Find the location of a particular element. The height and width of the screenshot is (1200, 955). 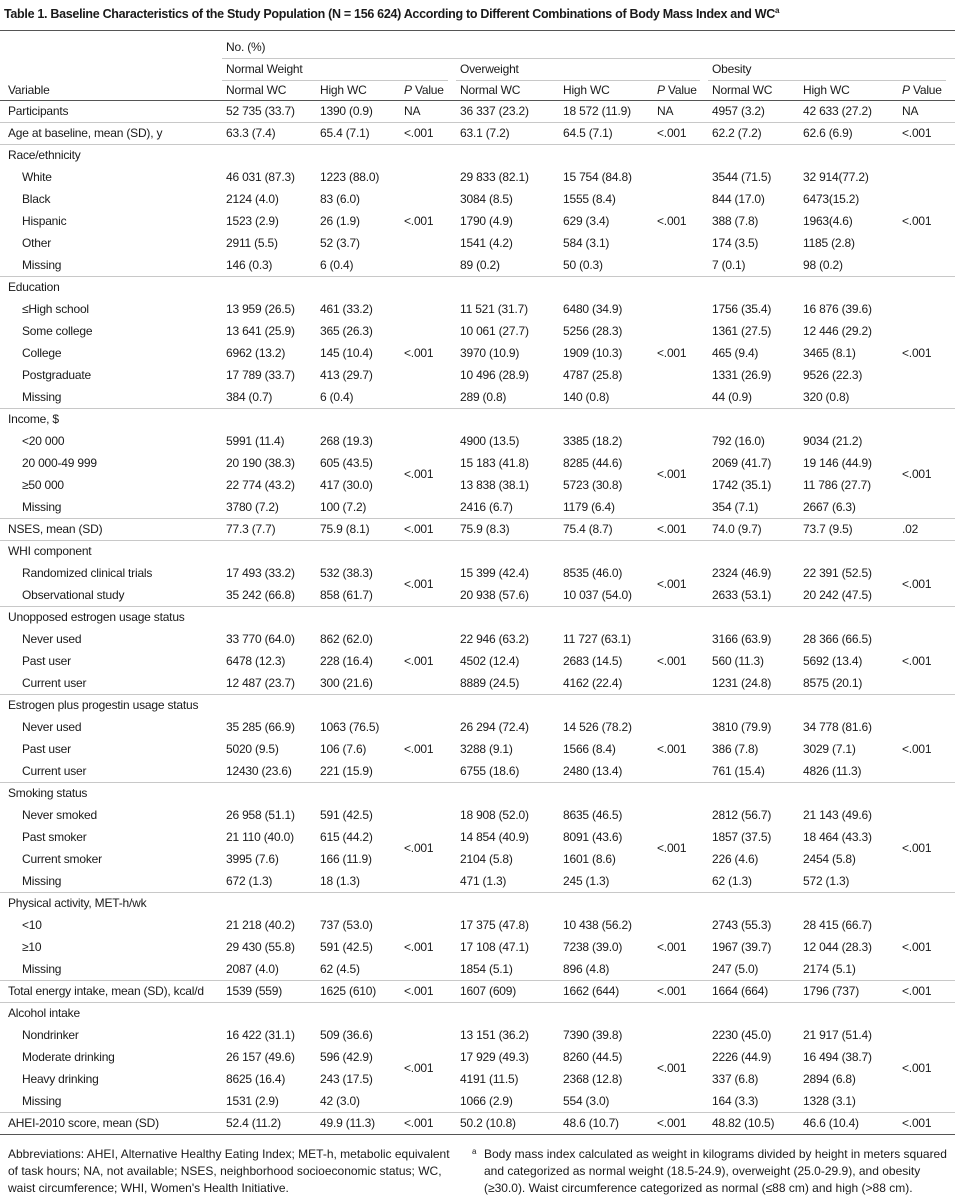

cell: 1566 (8.4) is located at coordinates (589, 749).